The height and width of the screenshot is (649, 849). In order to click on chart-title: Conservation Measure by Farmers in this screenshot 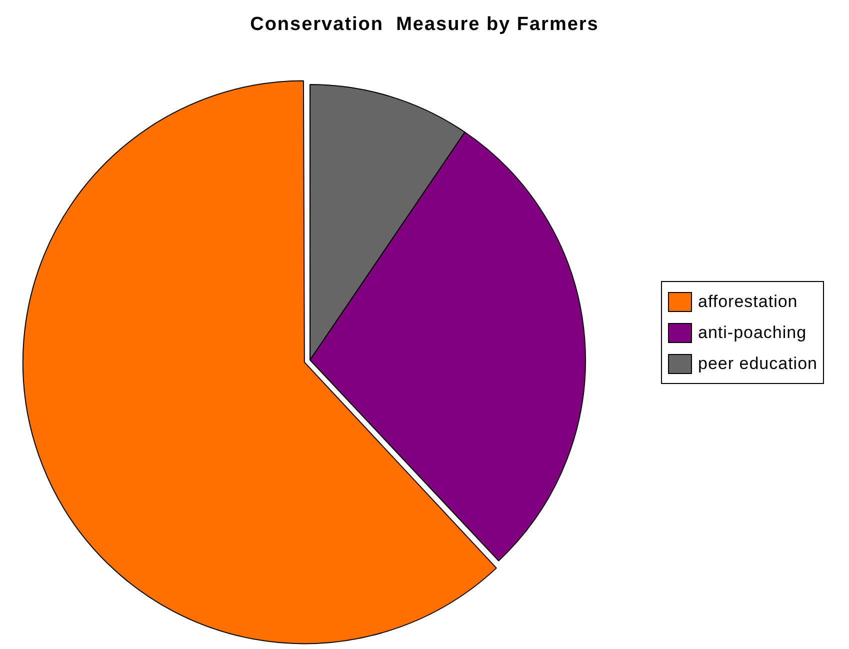, I will do `click(424, 25)`.